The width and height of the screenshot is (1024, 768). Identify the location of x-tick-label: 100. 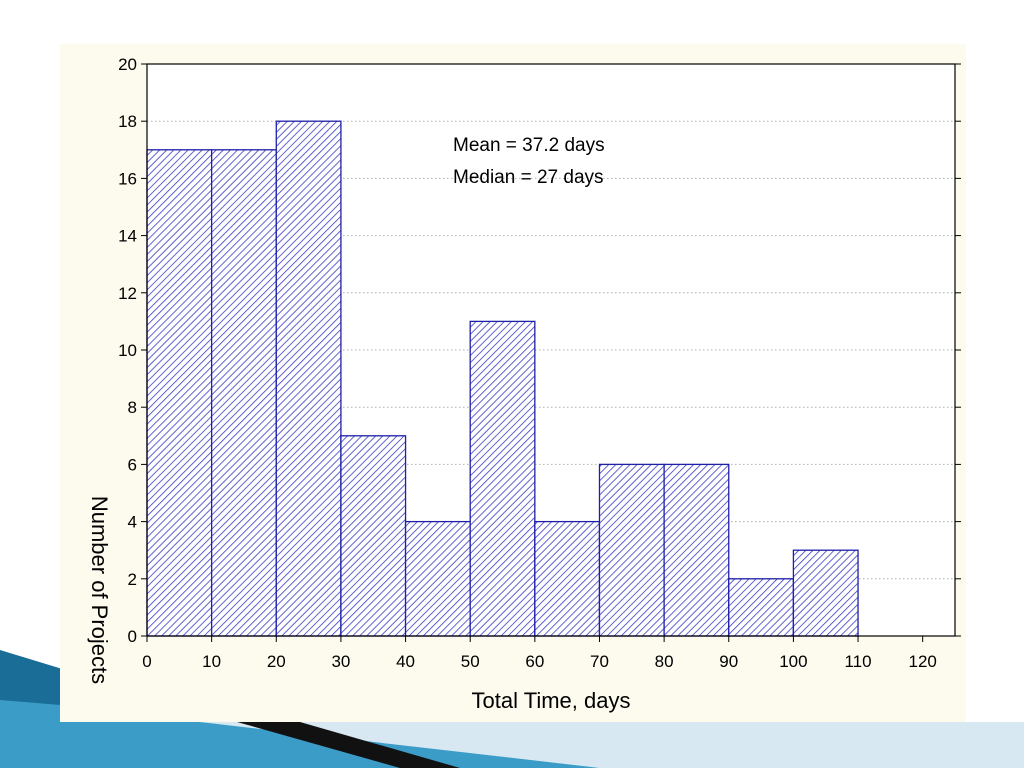
(793, 661).